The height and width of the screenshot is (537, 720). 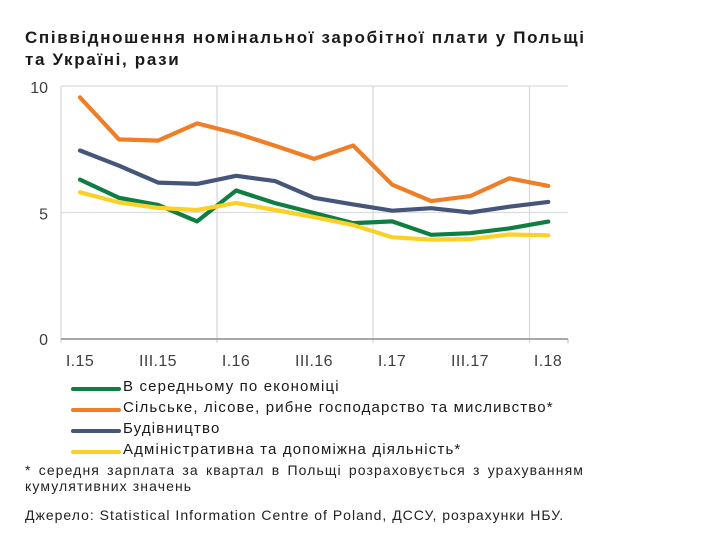 I want to click on svg-text: III.16, so click(x=314, y=361).